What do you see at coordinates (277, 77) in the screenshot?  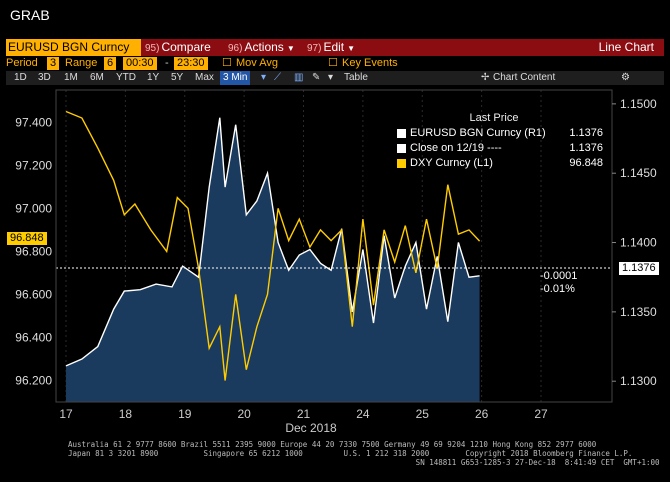 I see `line-chart-icon: ⟋` at bounding box center [277, 77].